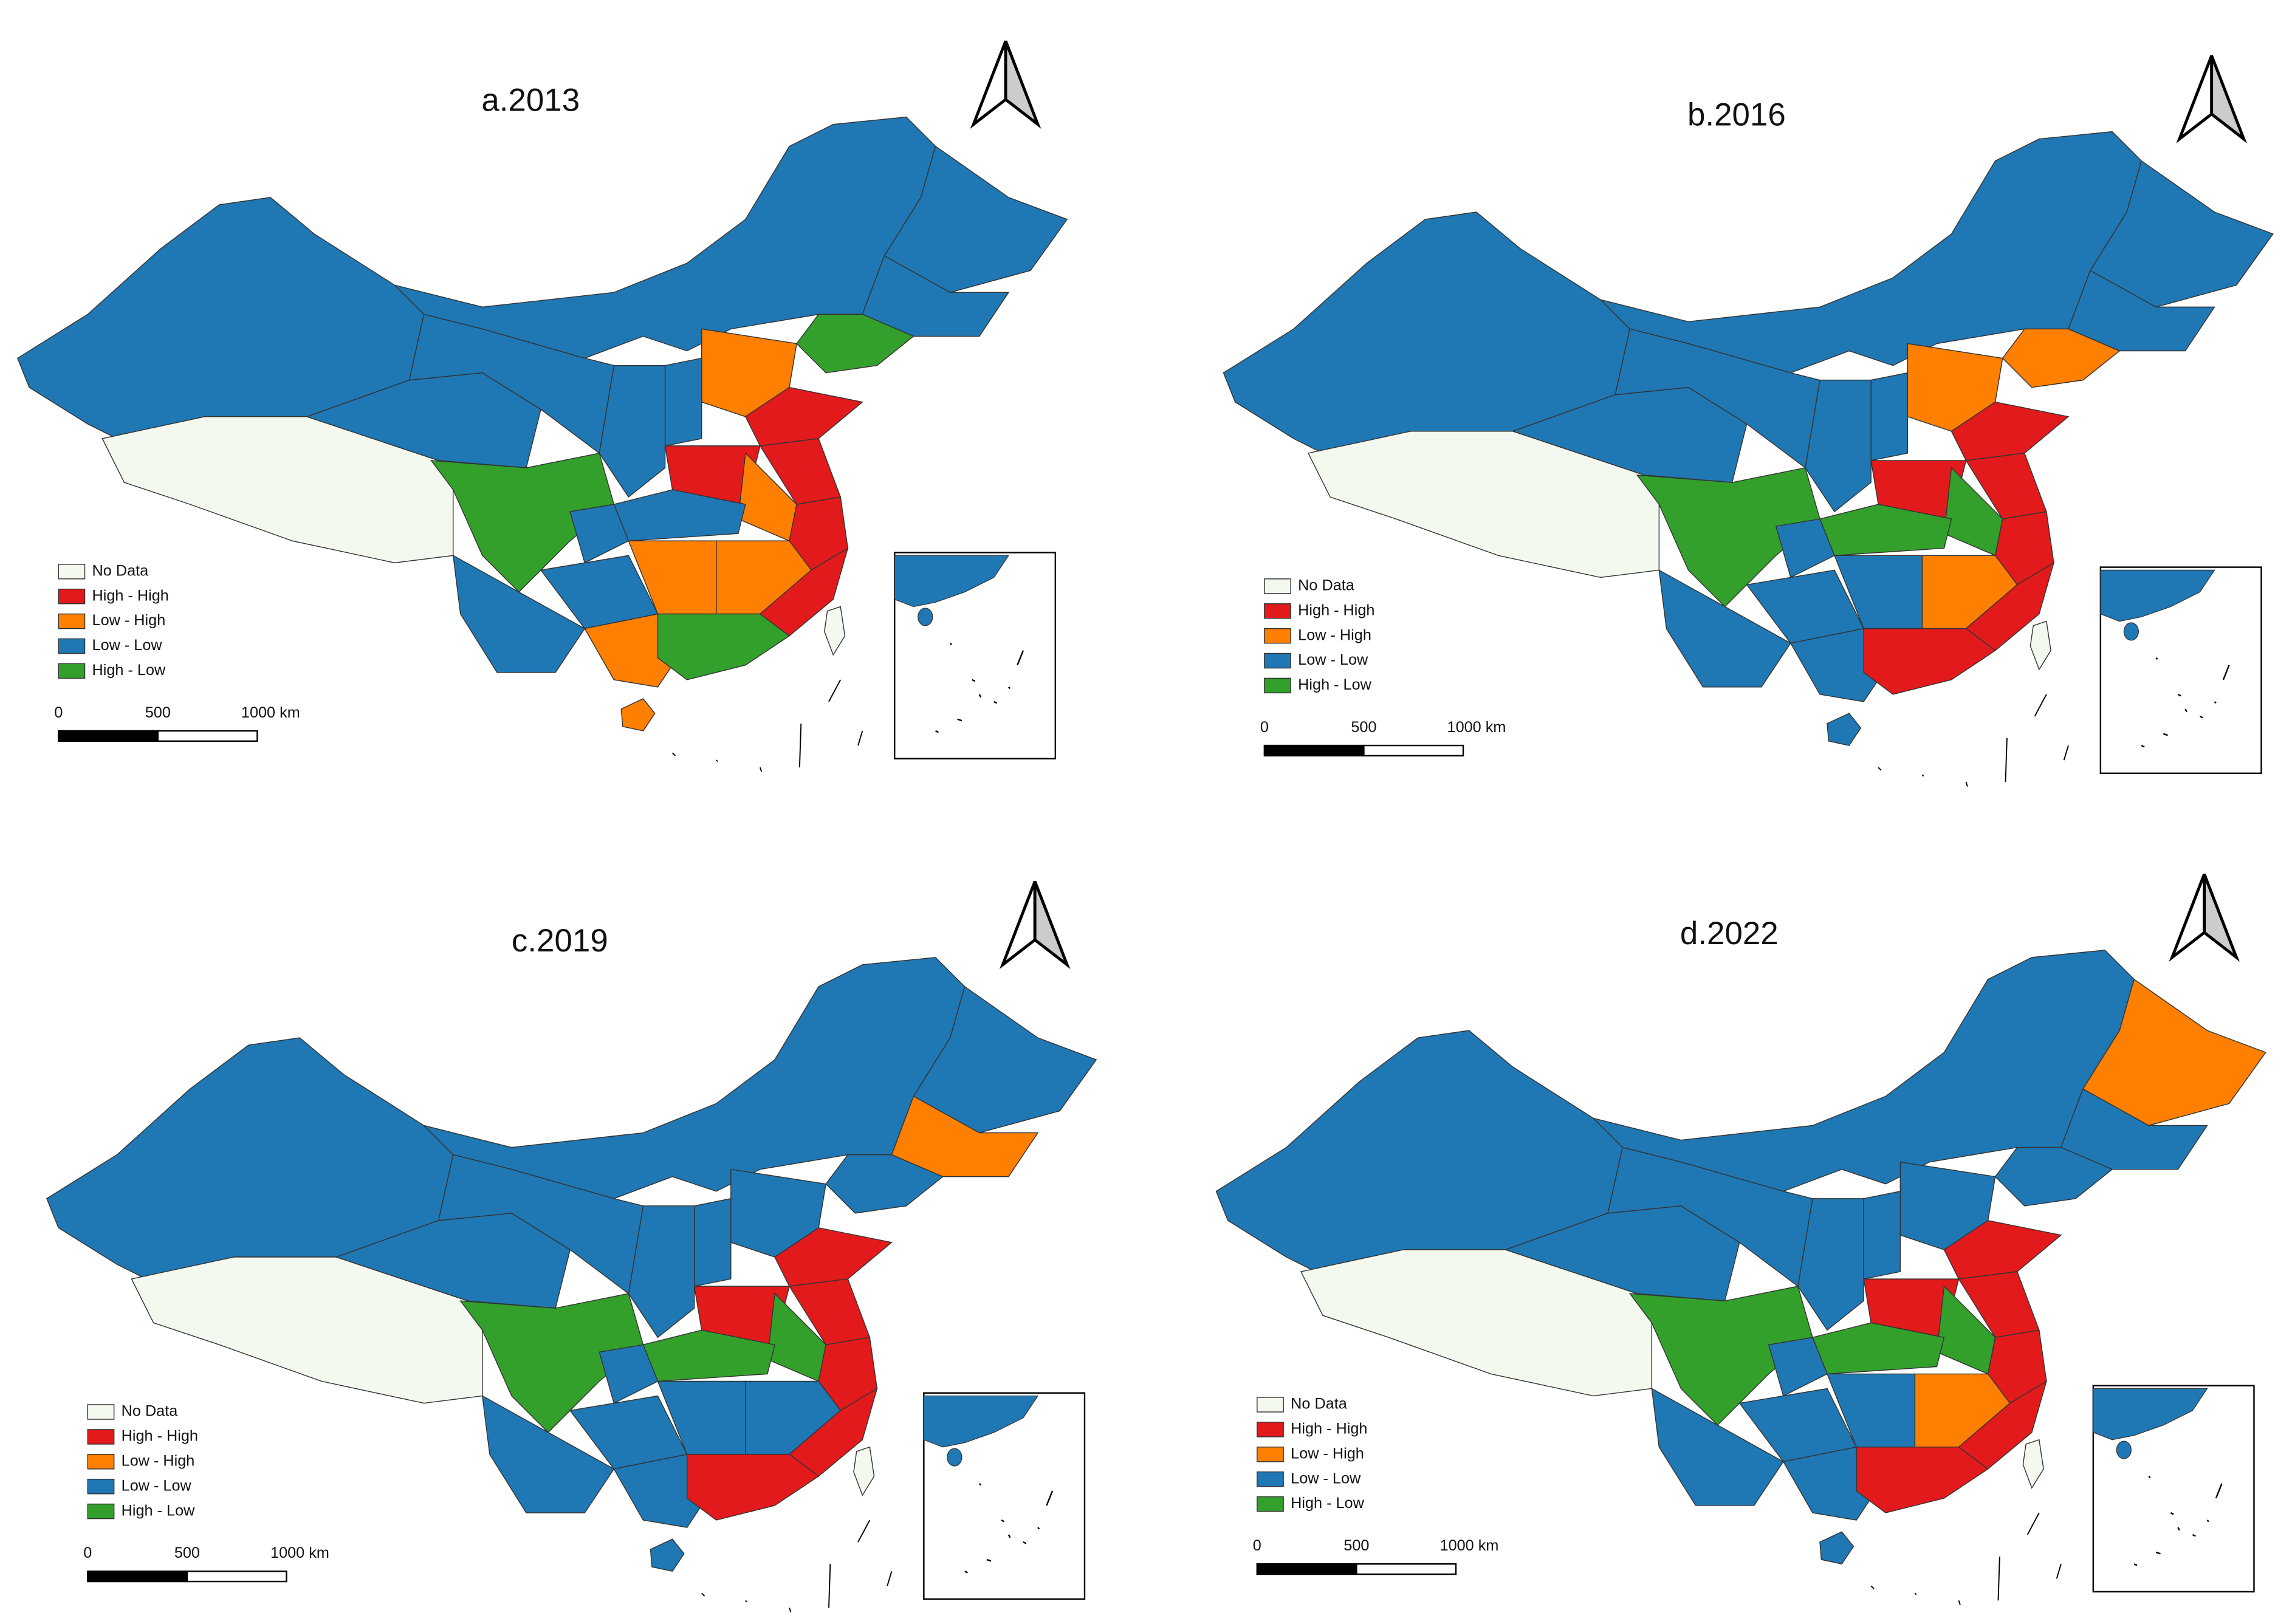  I want to click on panel-title: d.2022, so click(1729, 933).